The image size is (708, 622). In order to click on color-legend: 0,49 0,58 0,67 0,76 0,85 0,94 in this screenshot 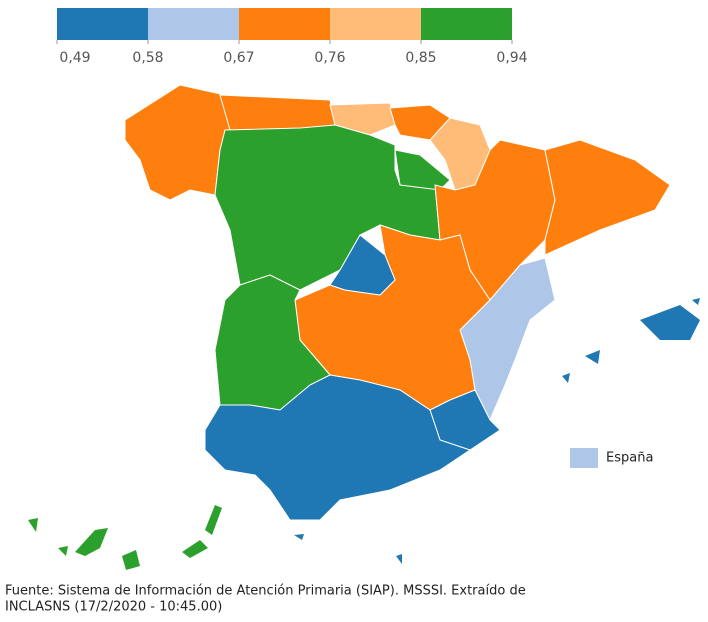, I will do `click(292, 37)`.